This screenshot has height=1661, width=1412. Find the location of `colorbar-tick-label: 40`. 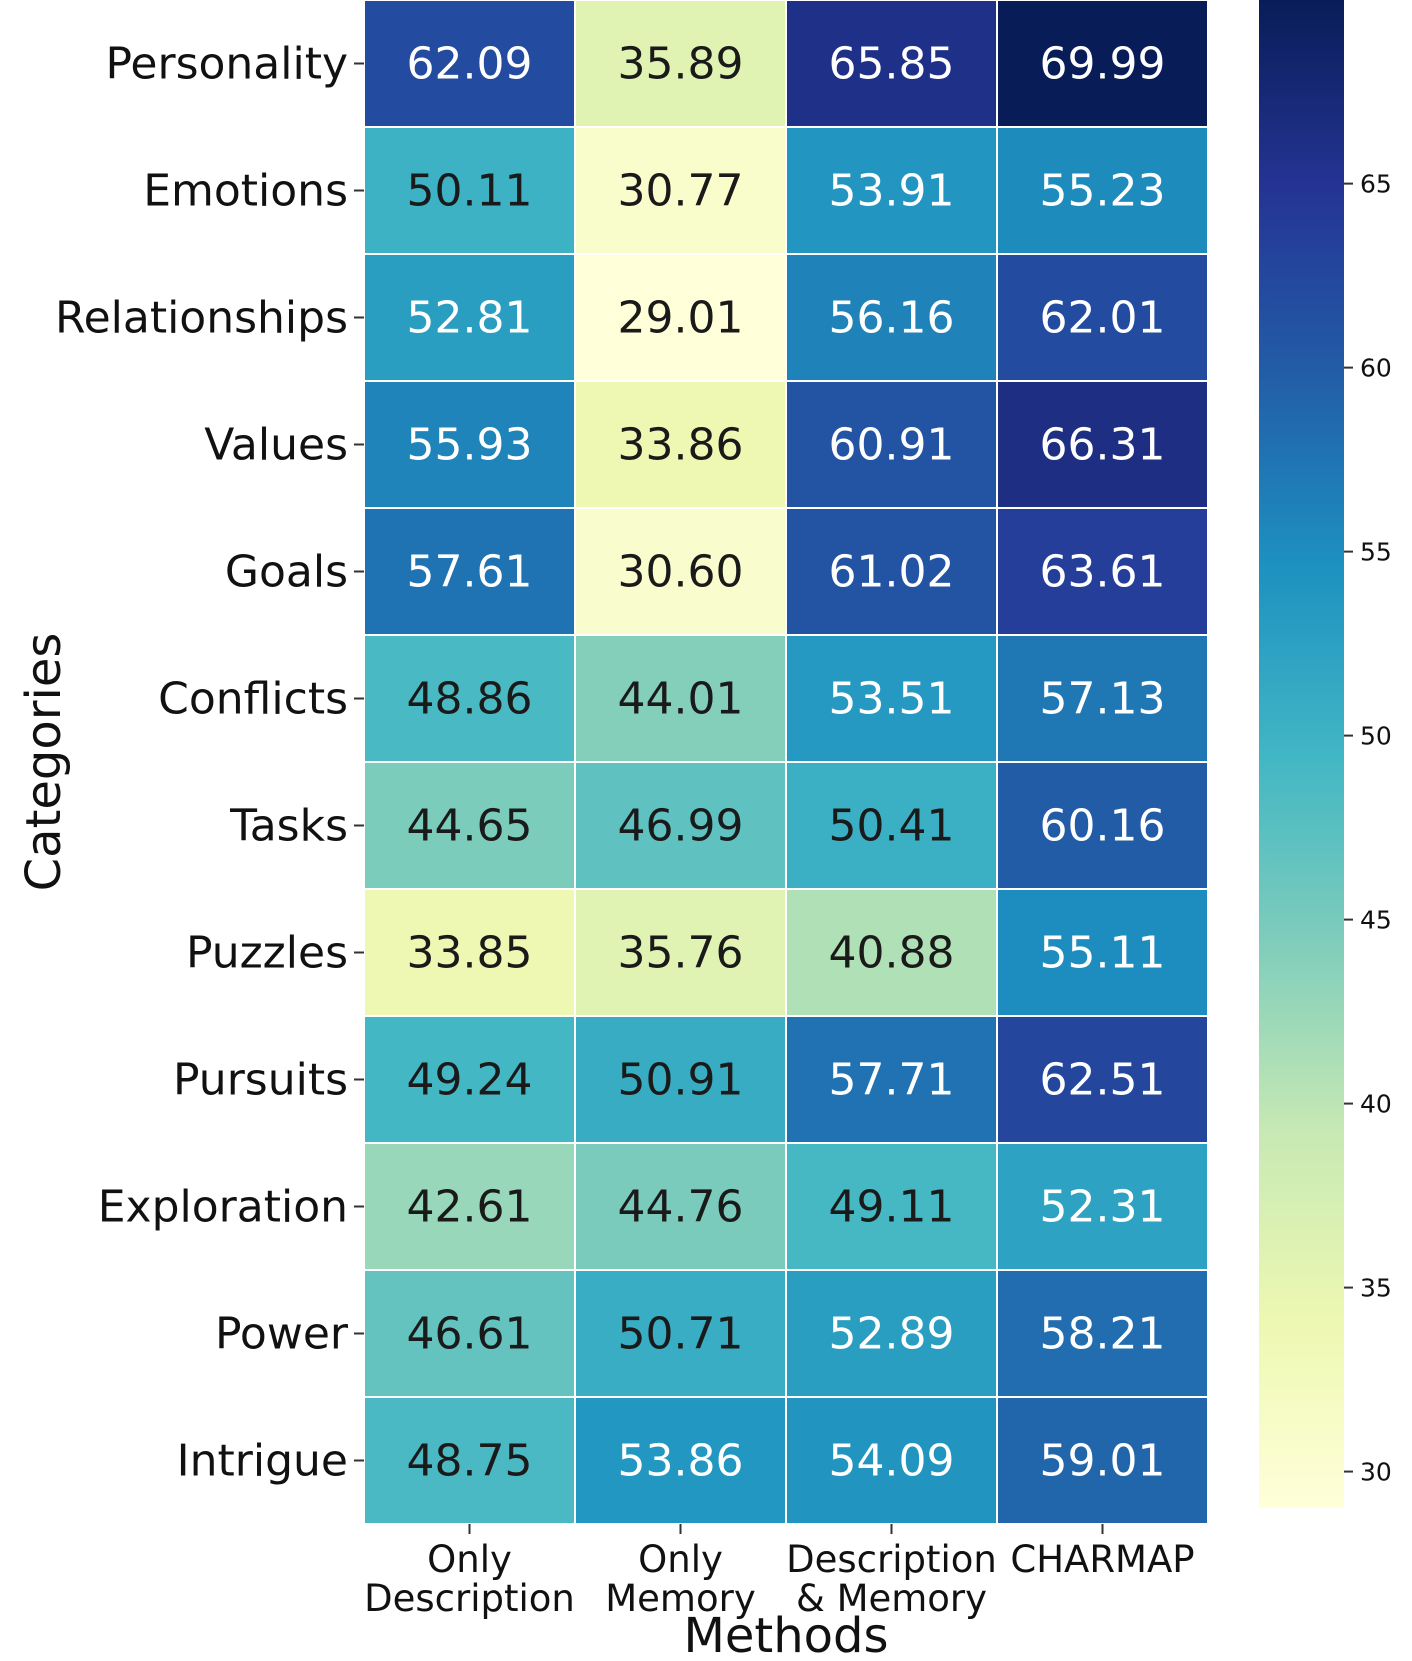

colorbar-tick-label: 40 is located at coordinates (1376, 1104).